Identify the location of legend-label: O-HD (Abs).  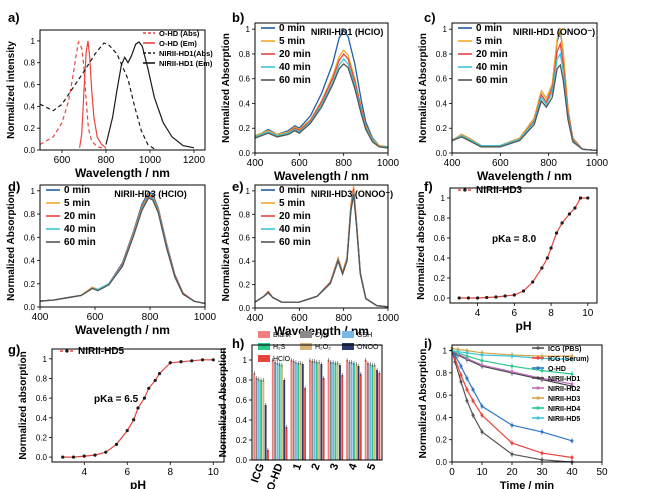
(179, 33).